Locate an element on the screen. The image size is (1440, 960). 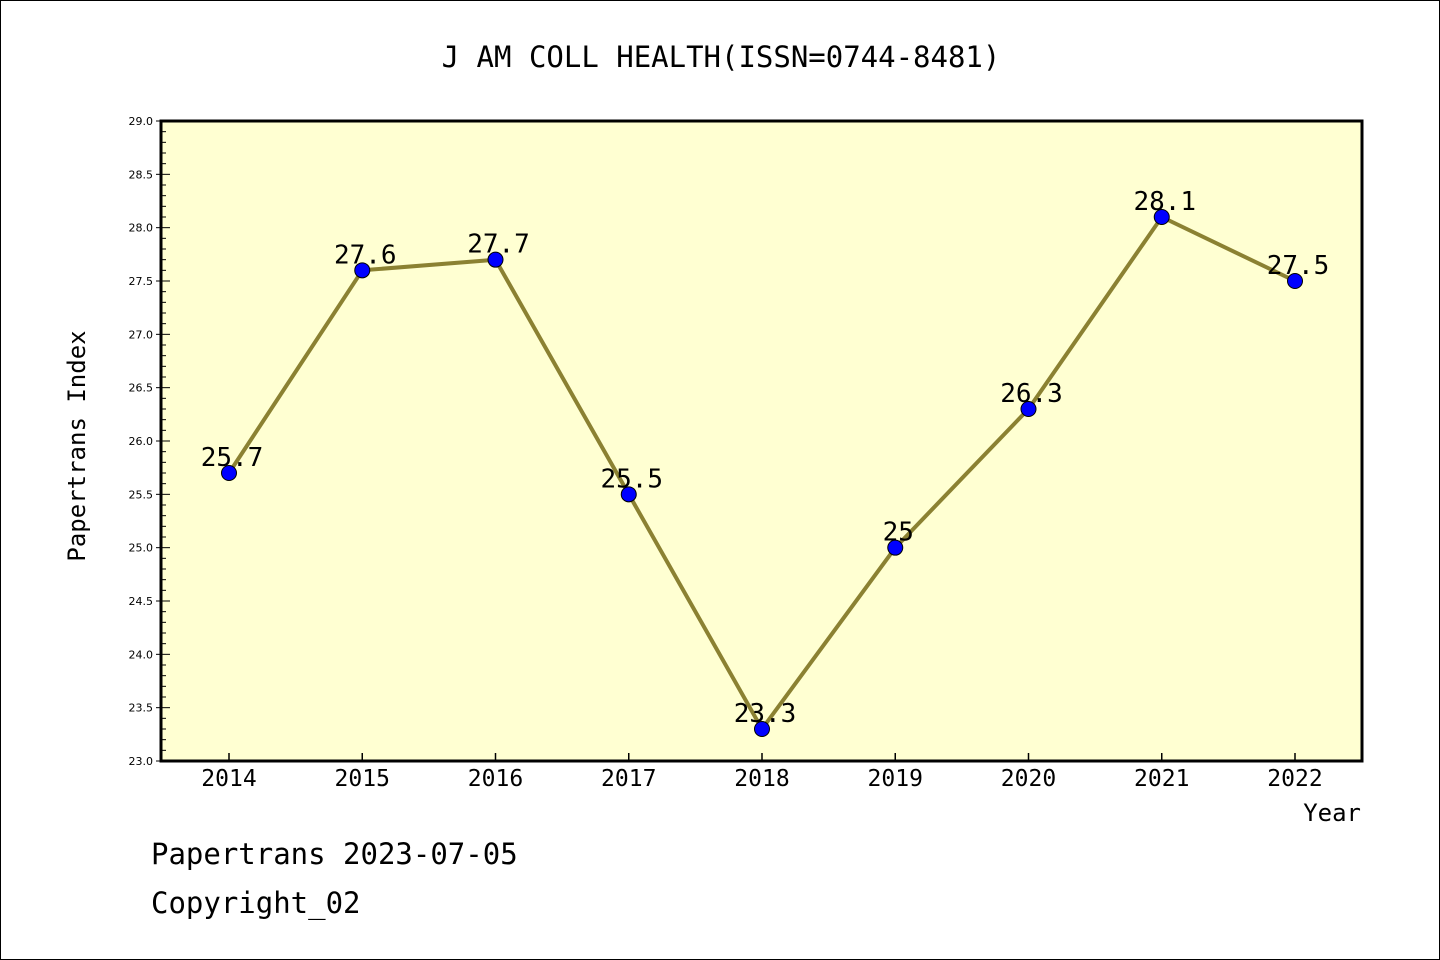
y-tick-label: 28.0 is located at coordinates (141, 228).